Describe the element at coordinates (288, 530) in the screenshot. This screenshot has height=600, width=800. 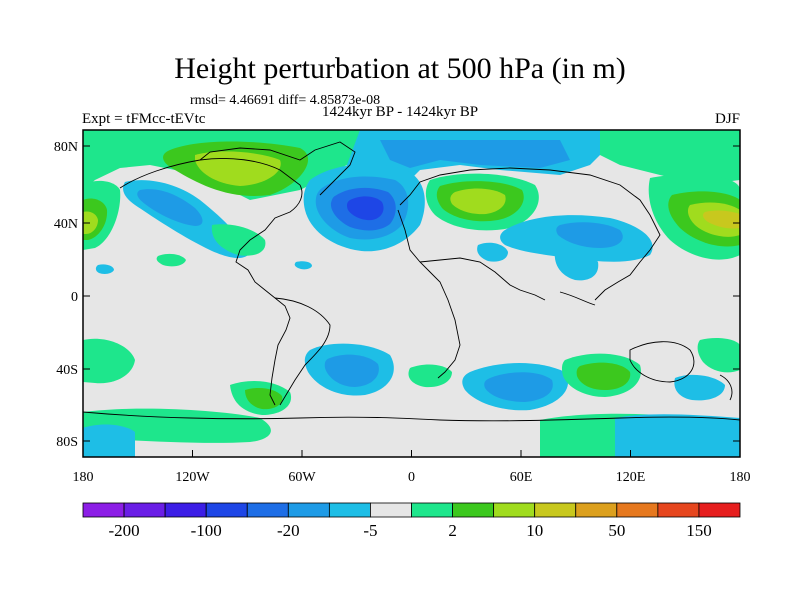
I see `colorbar-label: -20` at that location.